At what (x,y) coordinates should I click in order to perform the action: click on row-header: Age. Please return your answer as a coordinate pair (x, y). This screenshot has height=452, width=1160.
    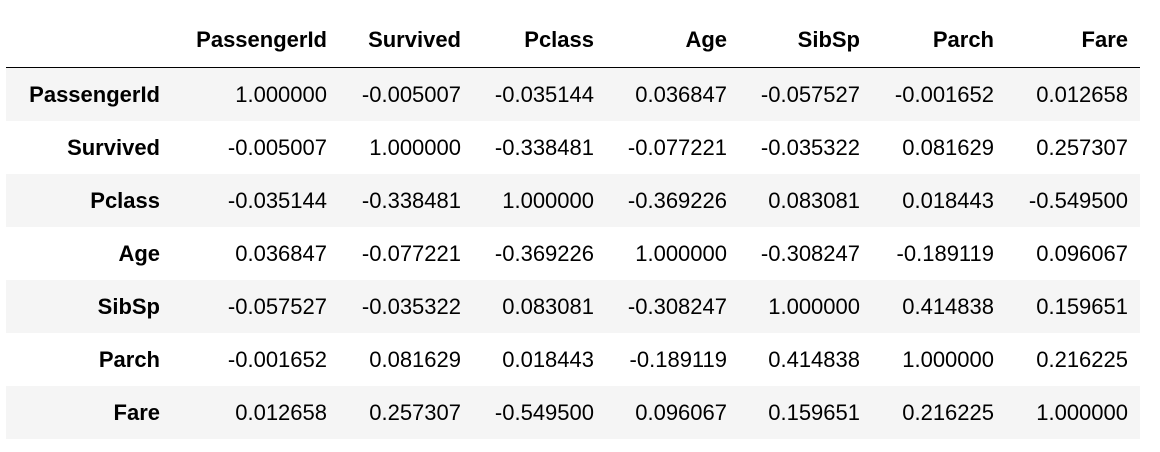
    Looking at the image, I should click on (139, 253).